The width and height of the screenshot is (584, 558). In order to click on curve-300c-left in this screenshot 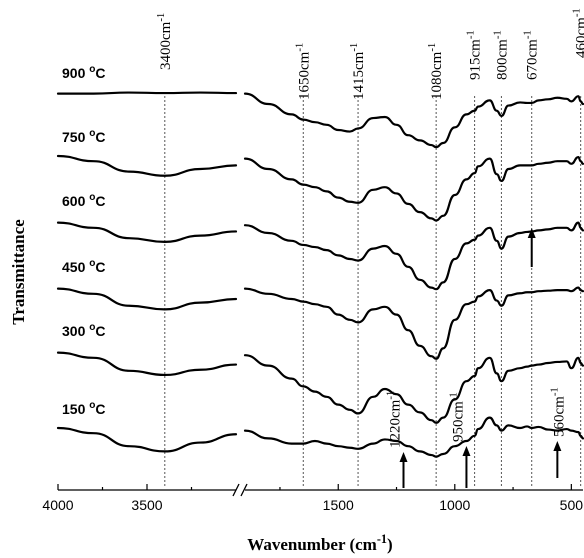, I will do `click(147, 364)`.